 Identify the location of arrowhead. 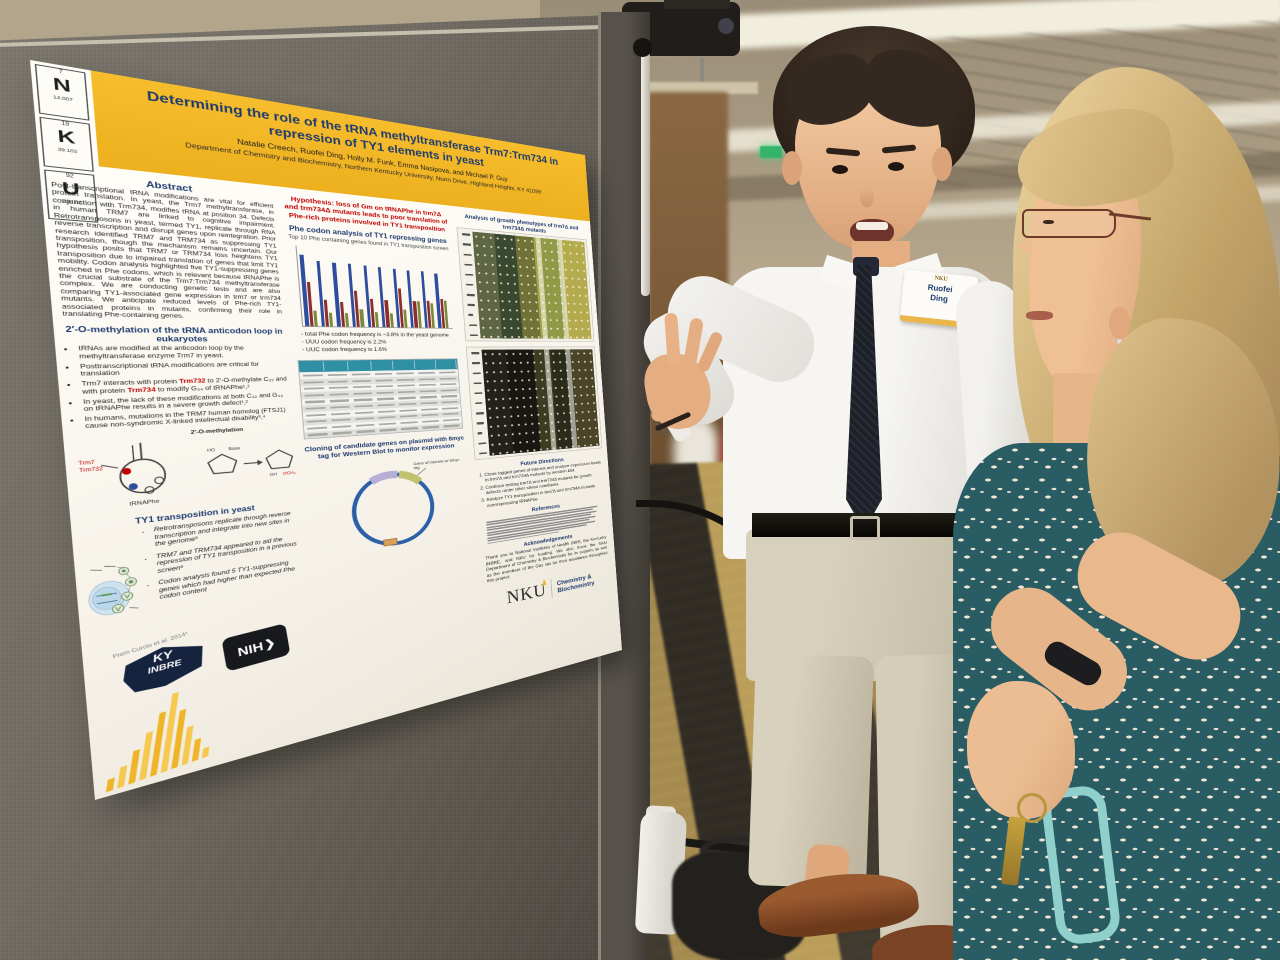
(260, 462).